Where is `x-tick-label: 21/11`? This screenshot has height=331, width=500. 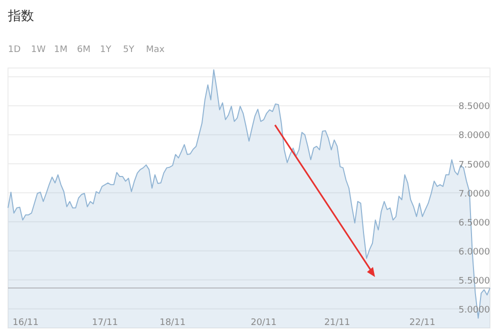 x-tick-label: 21/11 is located at coordinates (337, 323).